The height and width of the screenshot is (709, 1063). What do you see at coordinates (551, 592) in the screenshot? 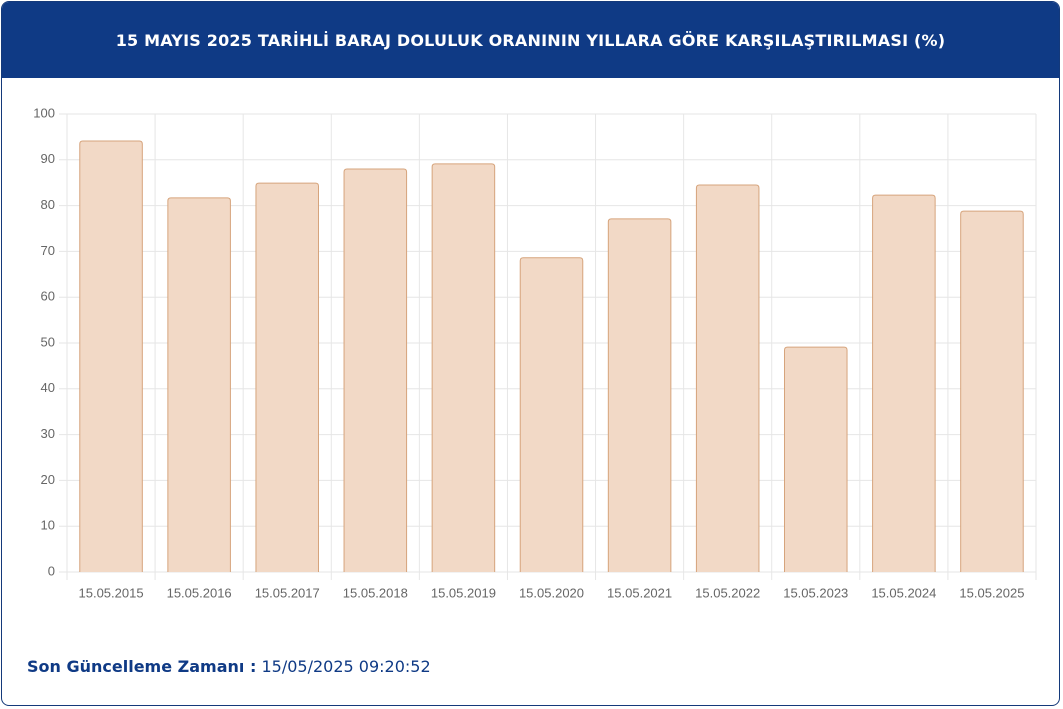
I see `x-tick-label: 15.05.2020` at bounding box center [551, 592].